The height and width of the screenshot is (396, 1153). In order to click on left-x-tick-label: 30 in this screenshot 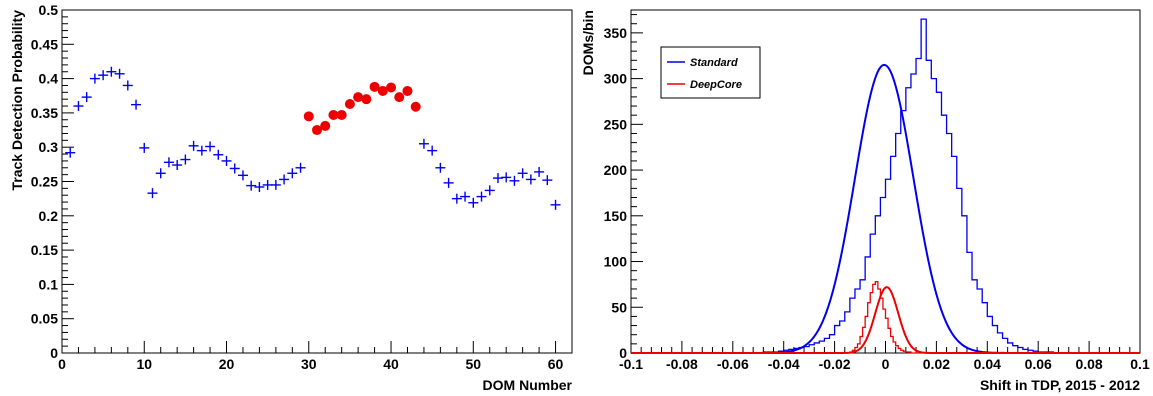, I will do `click(309, 364)`.